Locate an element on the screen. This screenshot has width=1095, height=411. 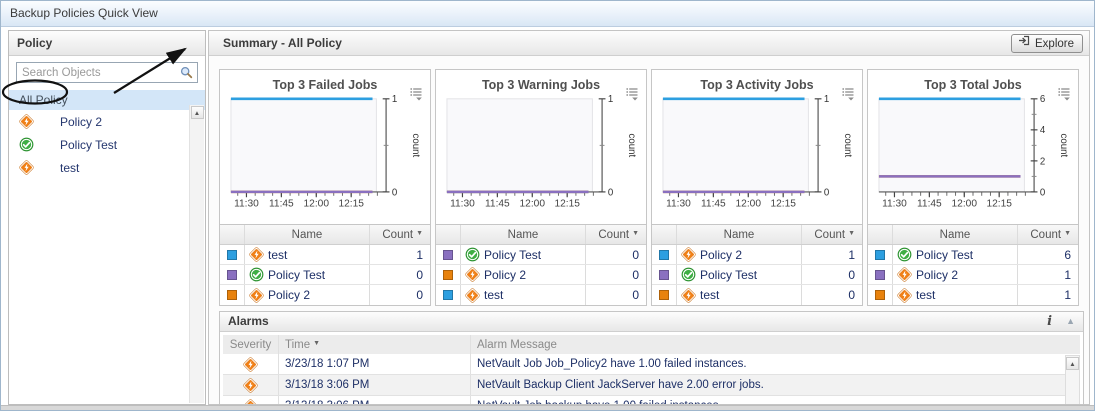
job-count: 1 is located at coordinates (851, 254).